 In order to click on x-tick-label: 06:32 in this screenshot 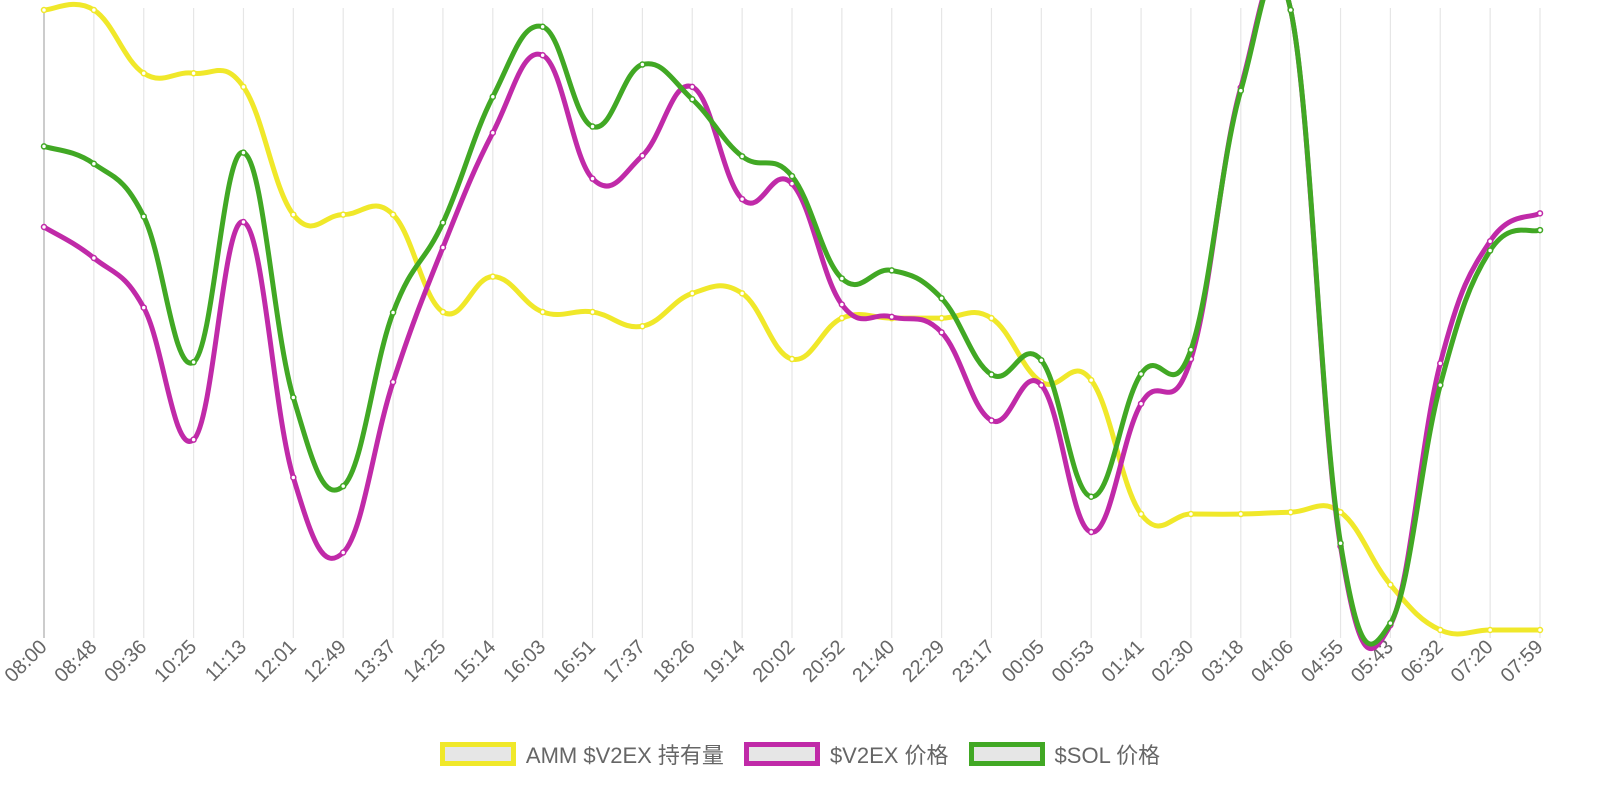, I will do `click(1422, 661)`.